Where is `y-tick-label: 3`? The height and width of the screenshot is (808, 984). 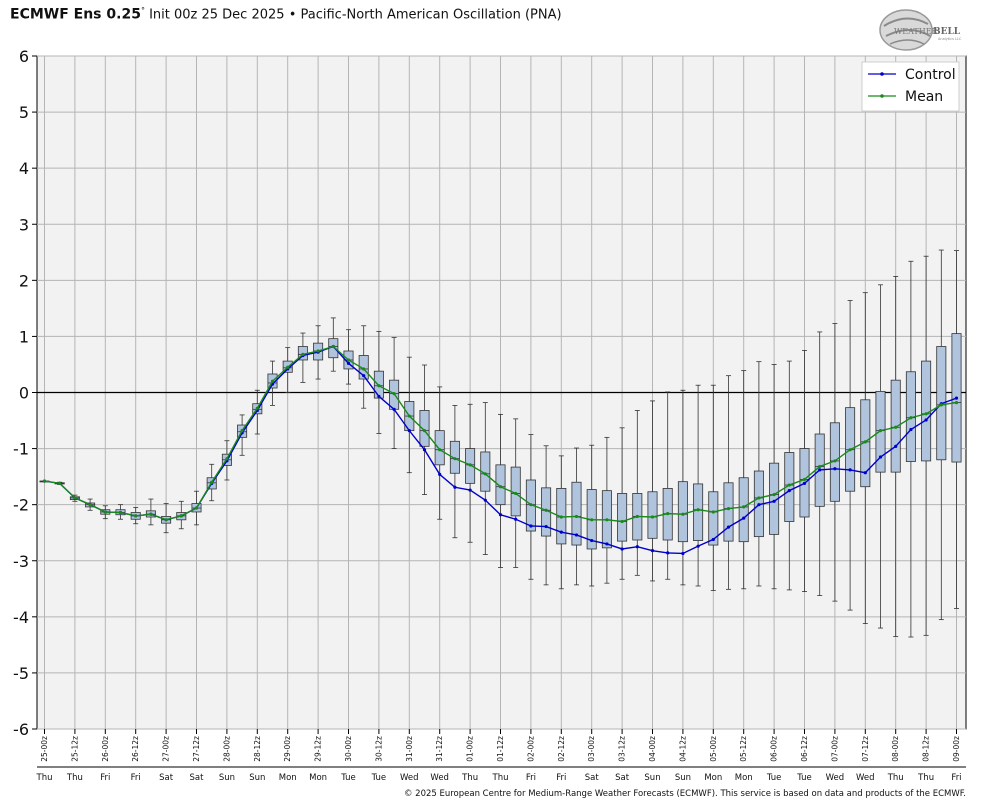 y-tick-label: 3 is located at coordinates (24, 224).